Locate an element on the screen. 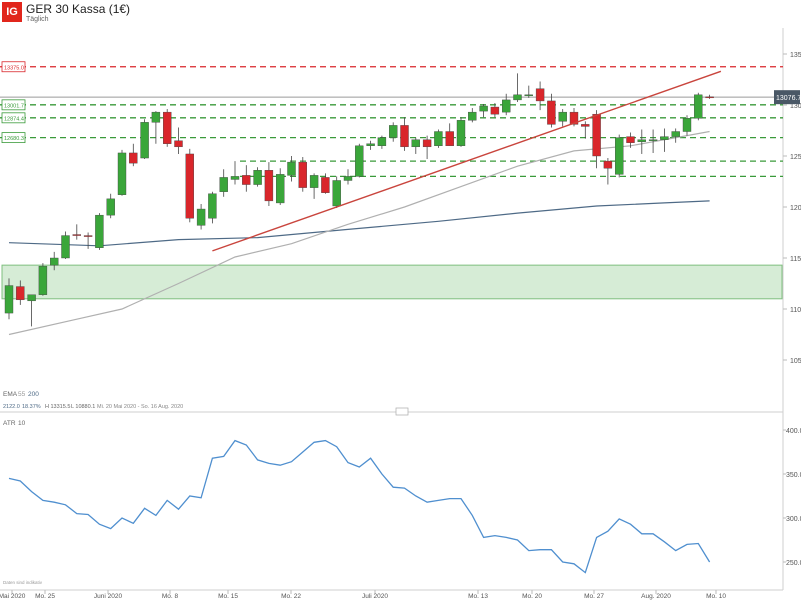  info-low: L 10880.1 is located at coordinates (83, 407).